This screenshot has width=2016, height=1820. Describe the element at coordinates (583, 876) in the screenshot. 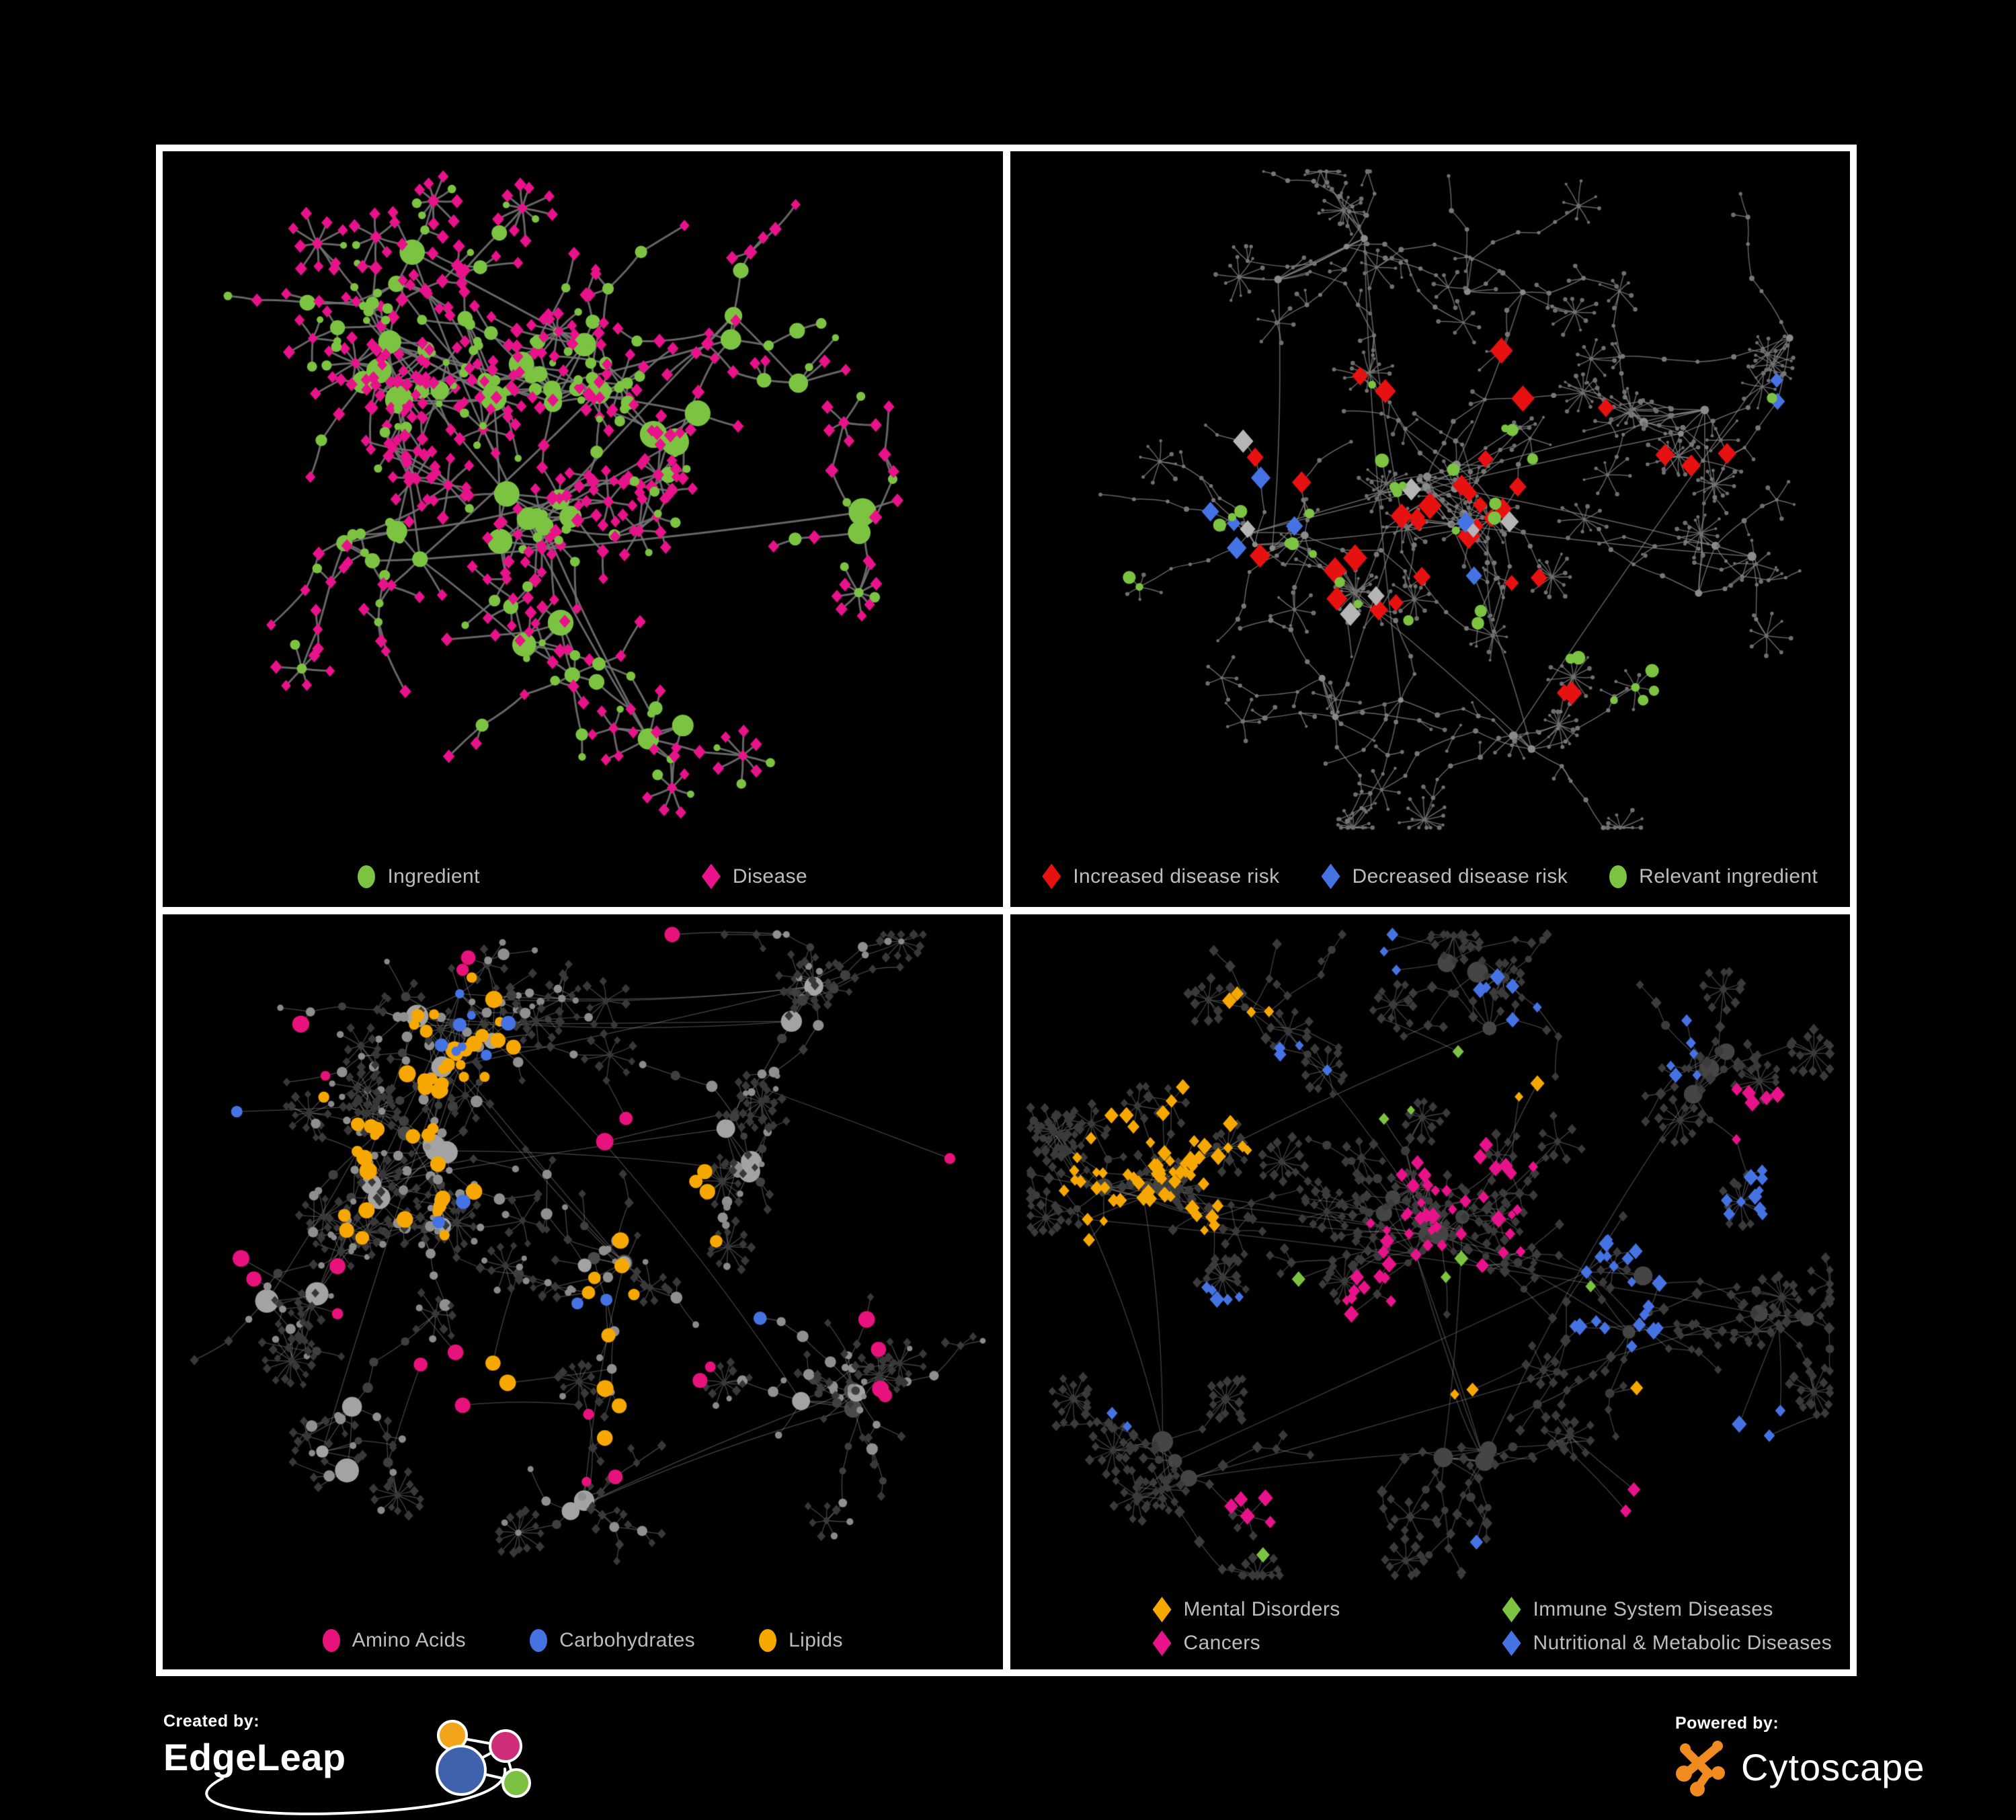

I see `legend-ingredient-disease: Ingredient Disease` at that location.